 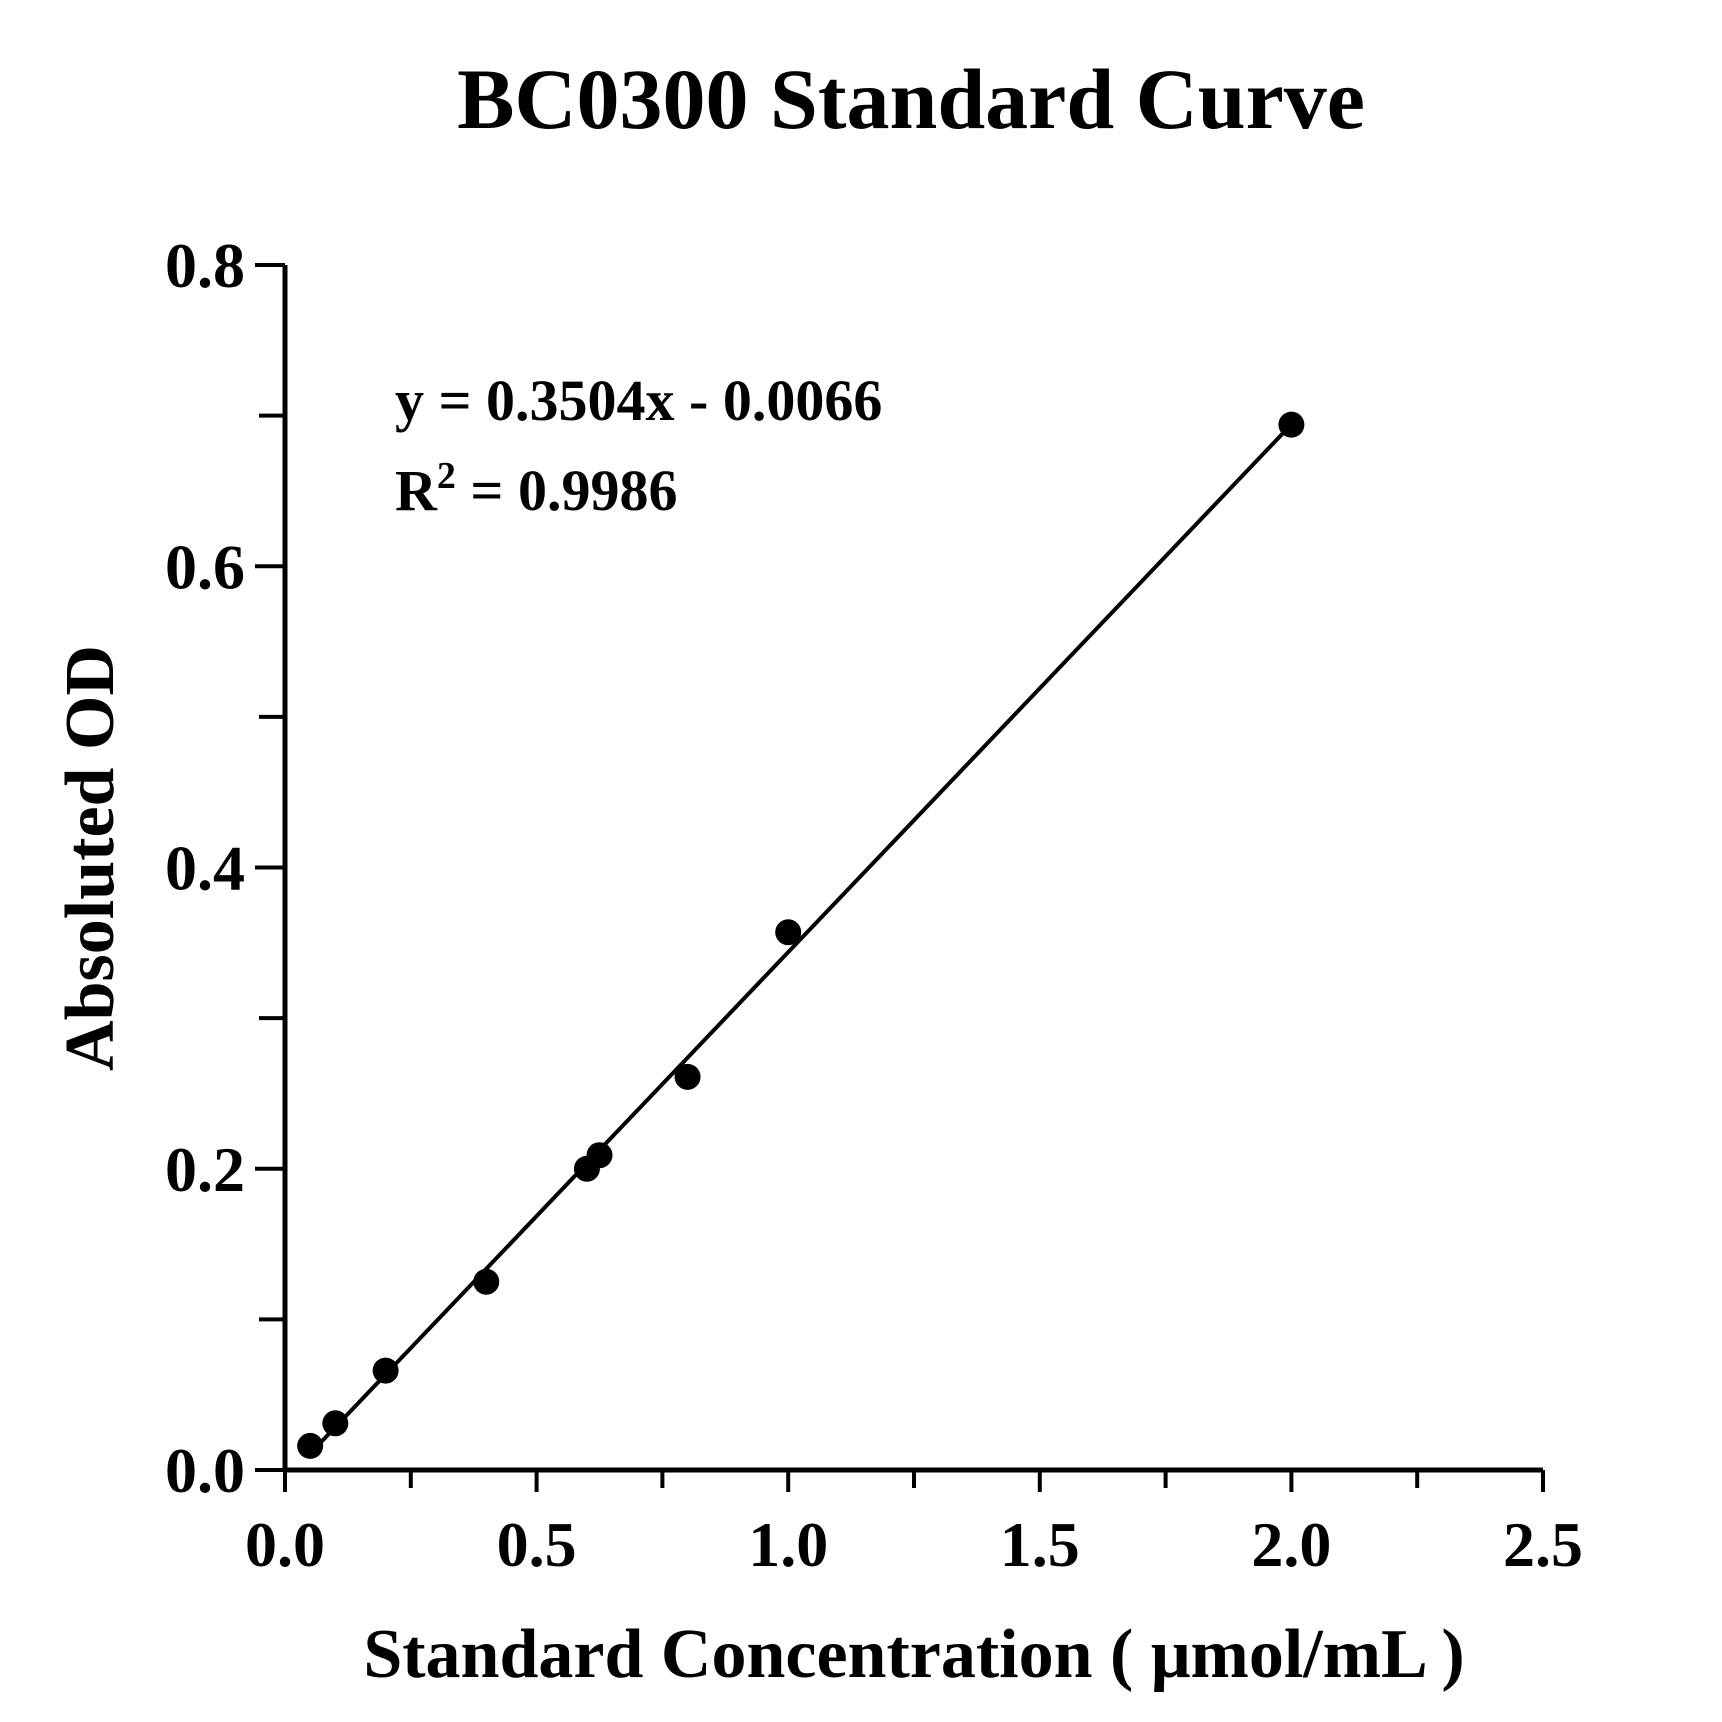 What do you see at coordinates (205, 1169) in the screenshot?
I see `y-tick-label: 0.2` at bounding box center [205, 1169].